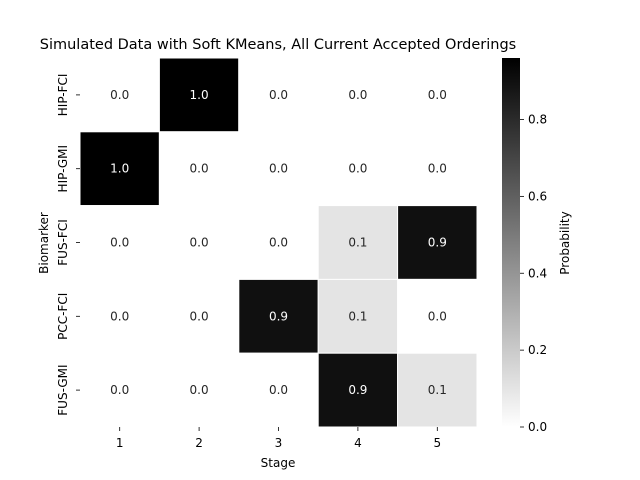 The width and height of the screenshot is (640, 480). I want to click on y-tick-label: FUS-GMI, so click(63, 389).